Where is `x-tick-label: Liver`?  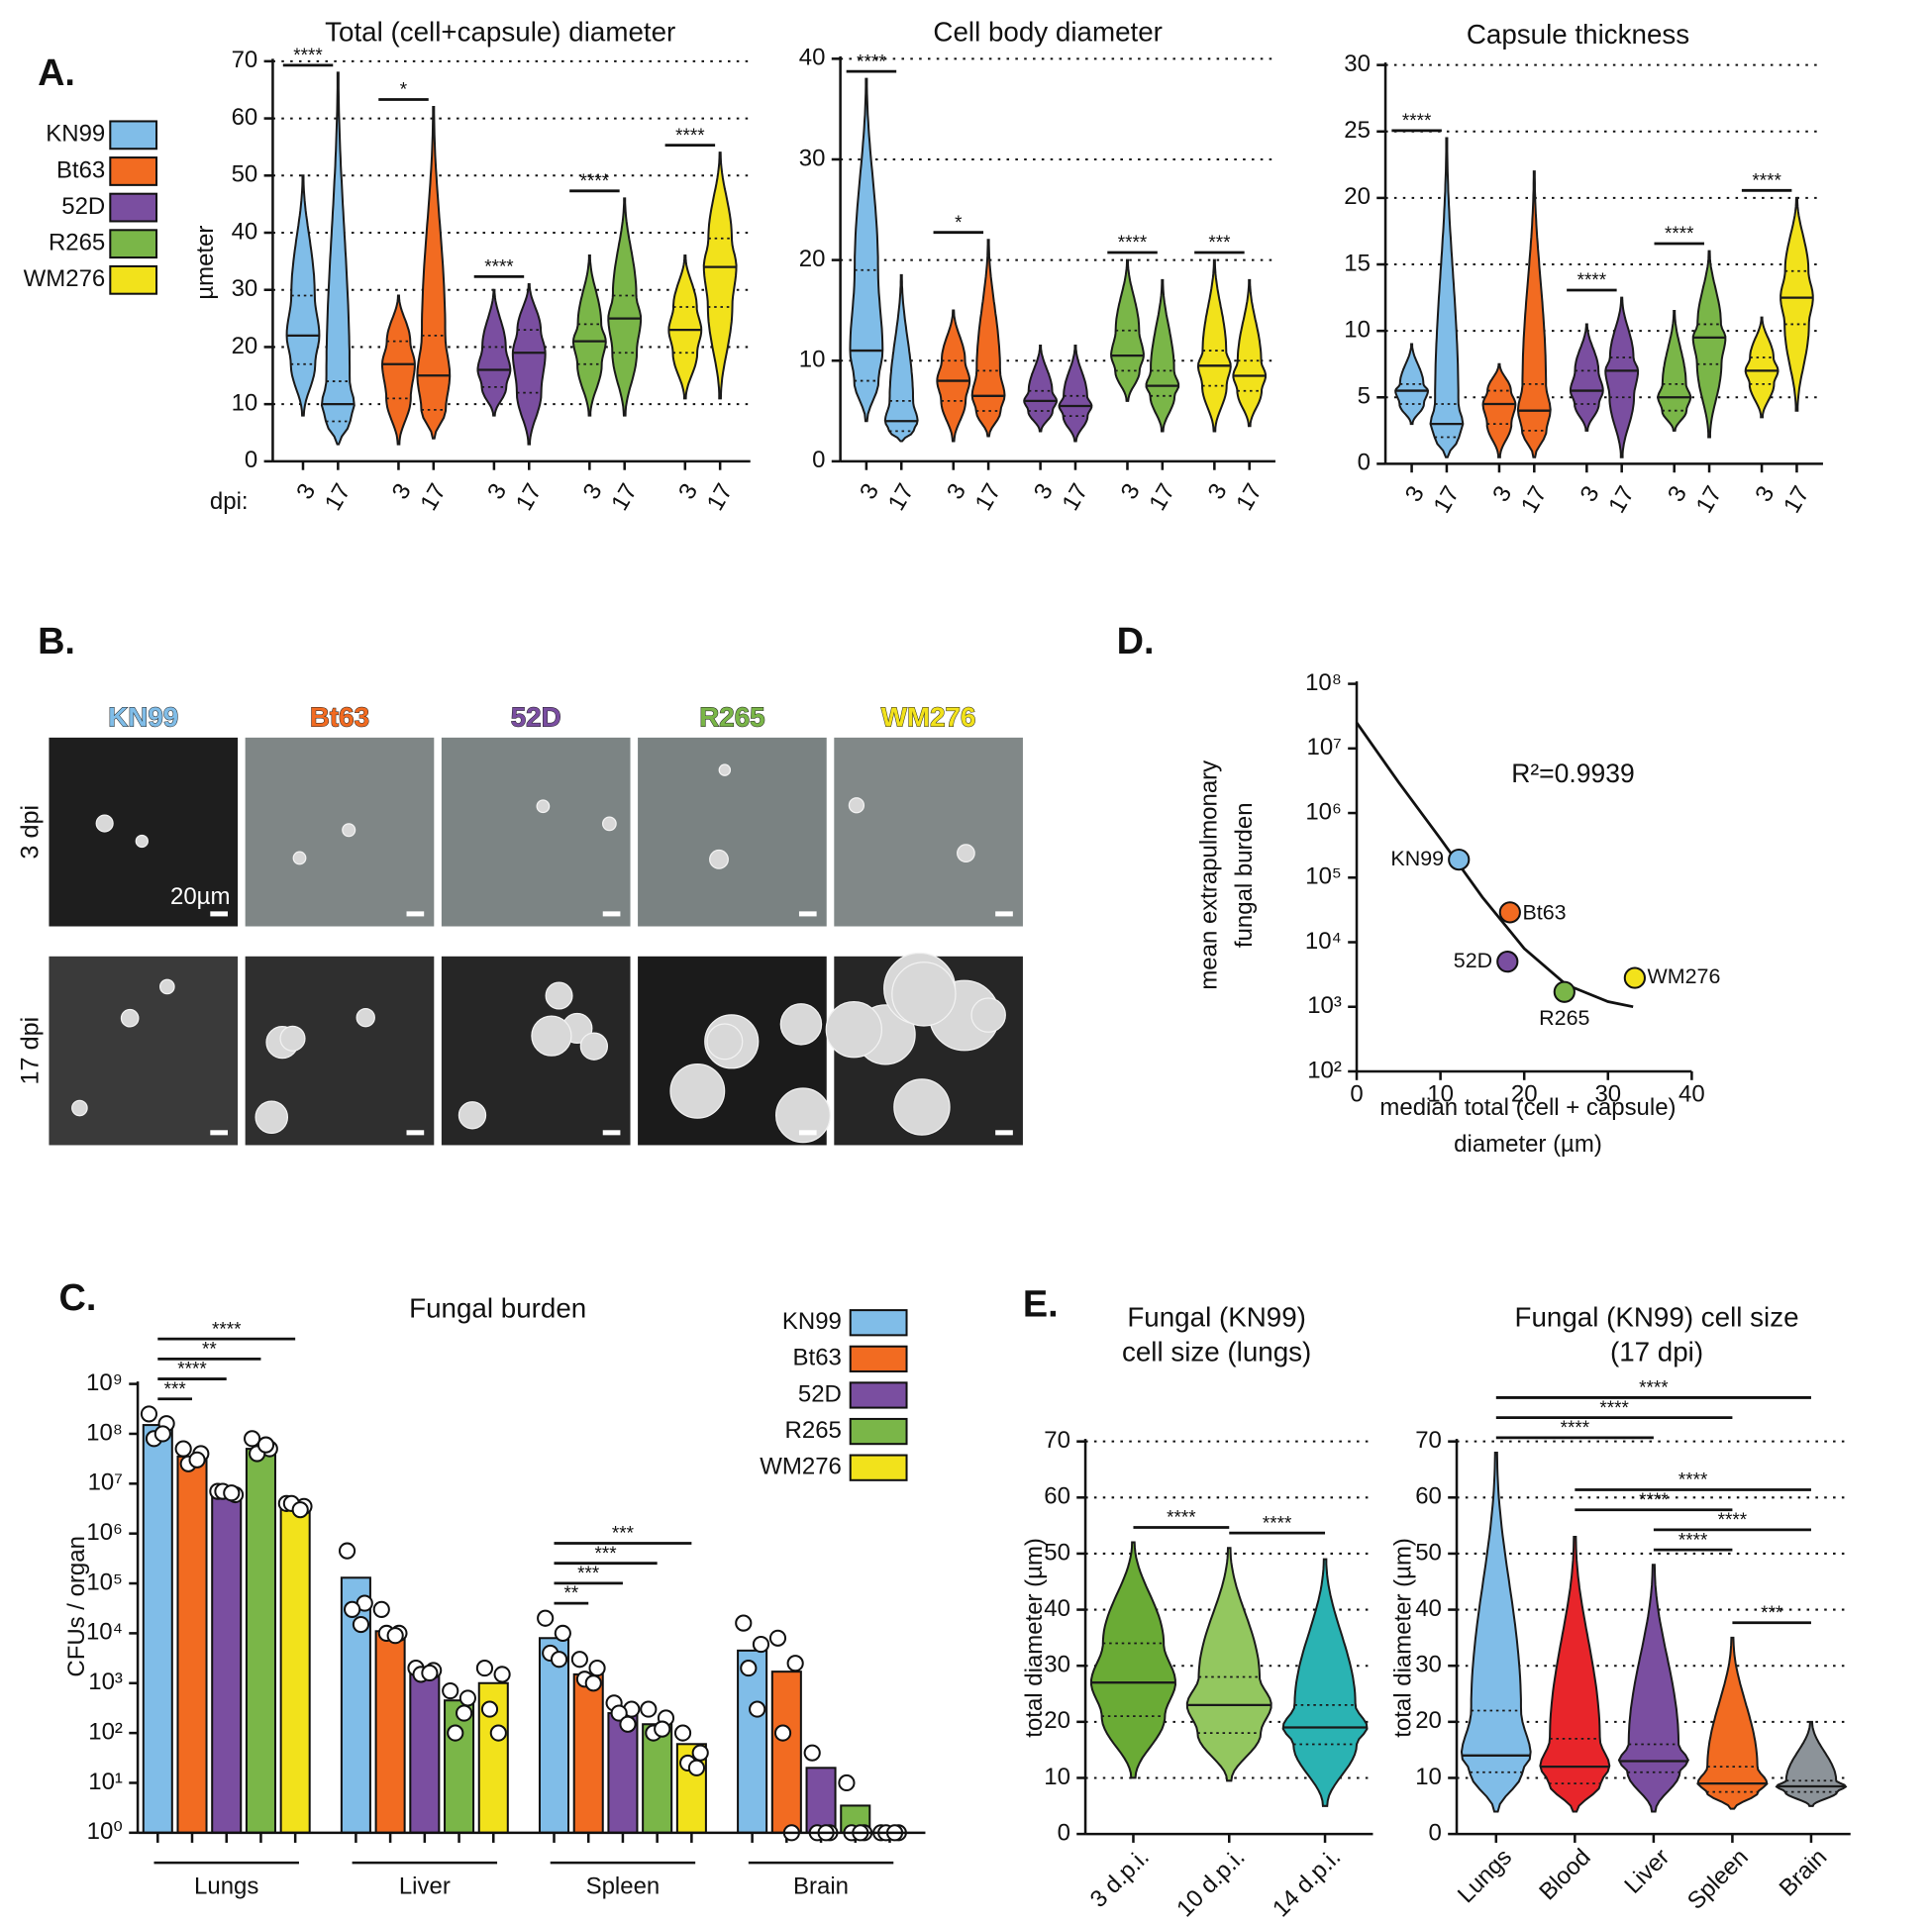
x-tick-label: Liver is located at coordinates (1647, 1871).